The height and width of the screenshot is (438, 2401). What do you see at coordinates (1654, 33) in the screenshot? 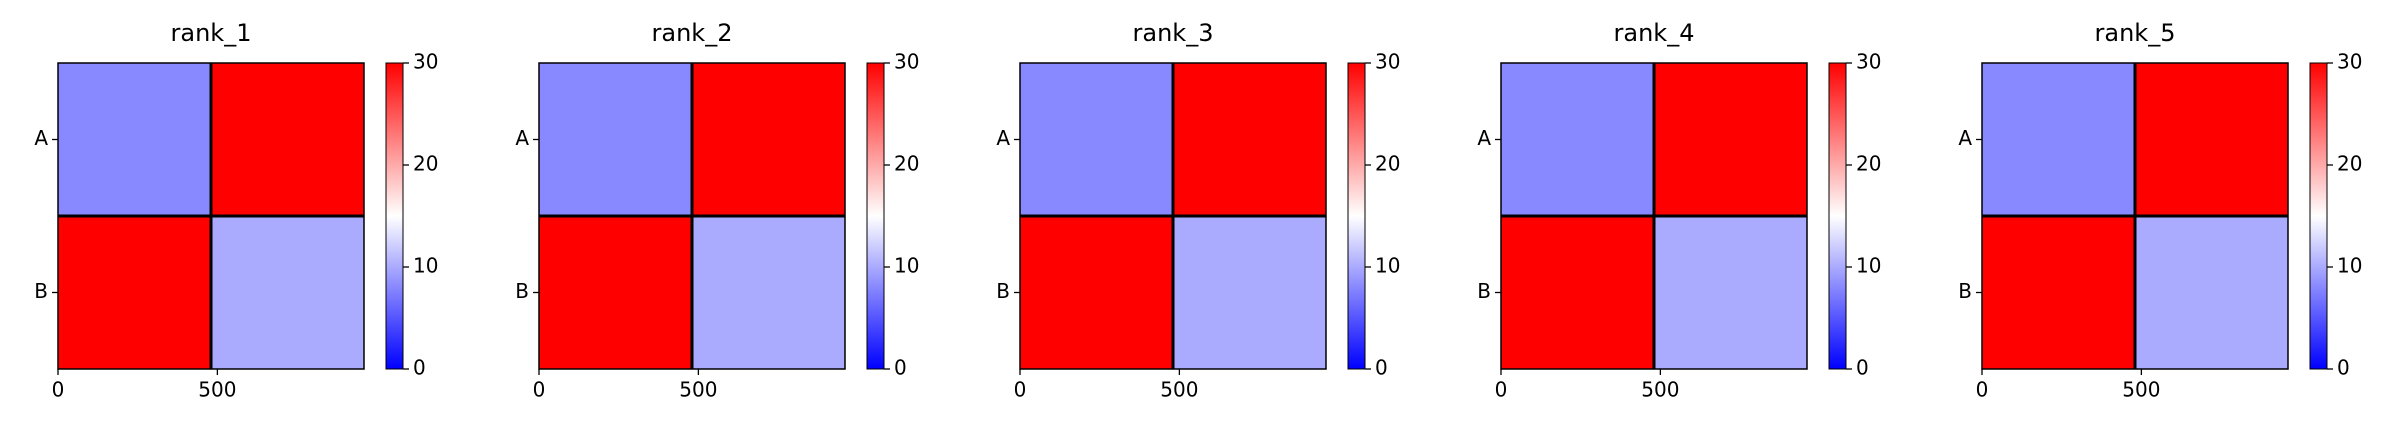
I see `panel-title: rank_4` at bounding box center [1654, 33].